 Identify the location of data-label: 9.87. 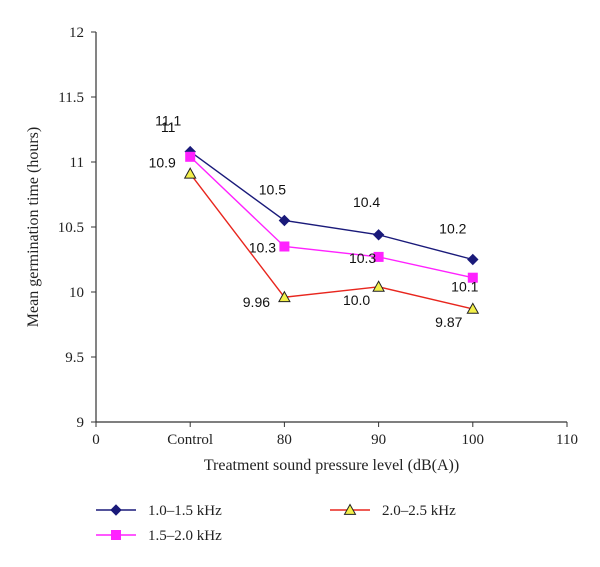
(448, 322).